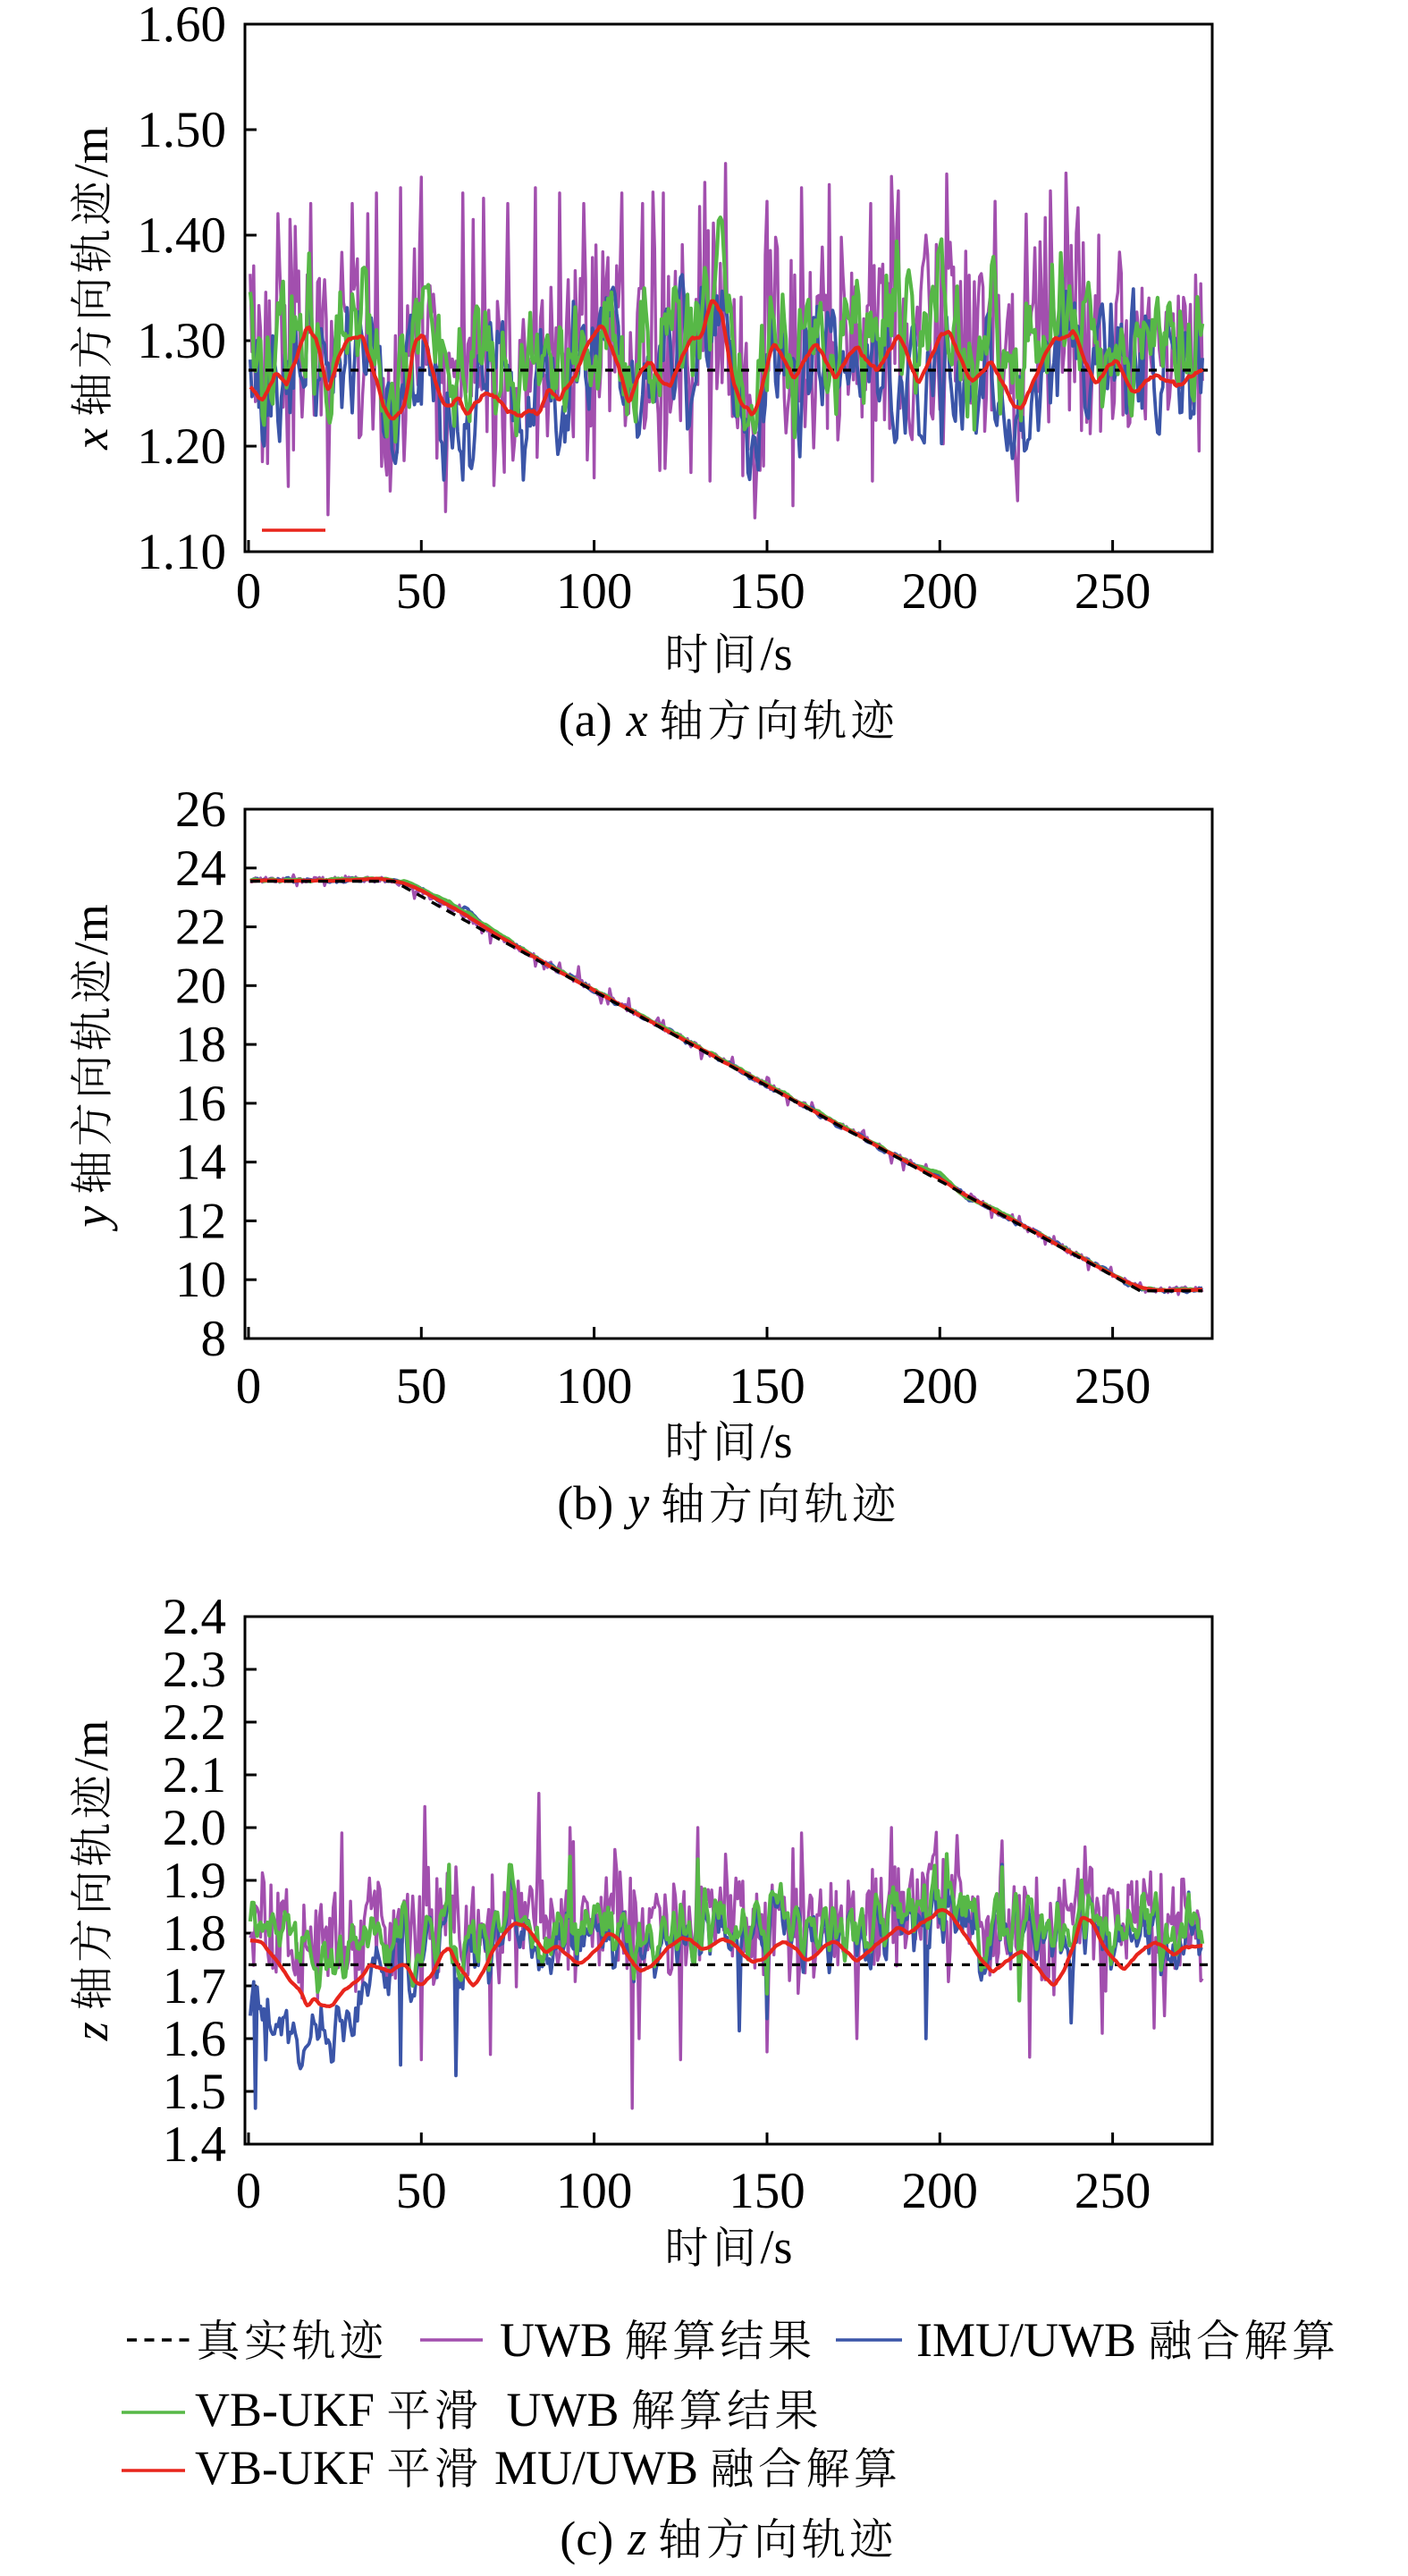 The height and width of the screenshot is (2576, 1408). Describe the element at coordinates (201, 1280) in the screenshot. I see `svg-text: 10` at that location.